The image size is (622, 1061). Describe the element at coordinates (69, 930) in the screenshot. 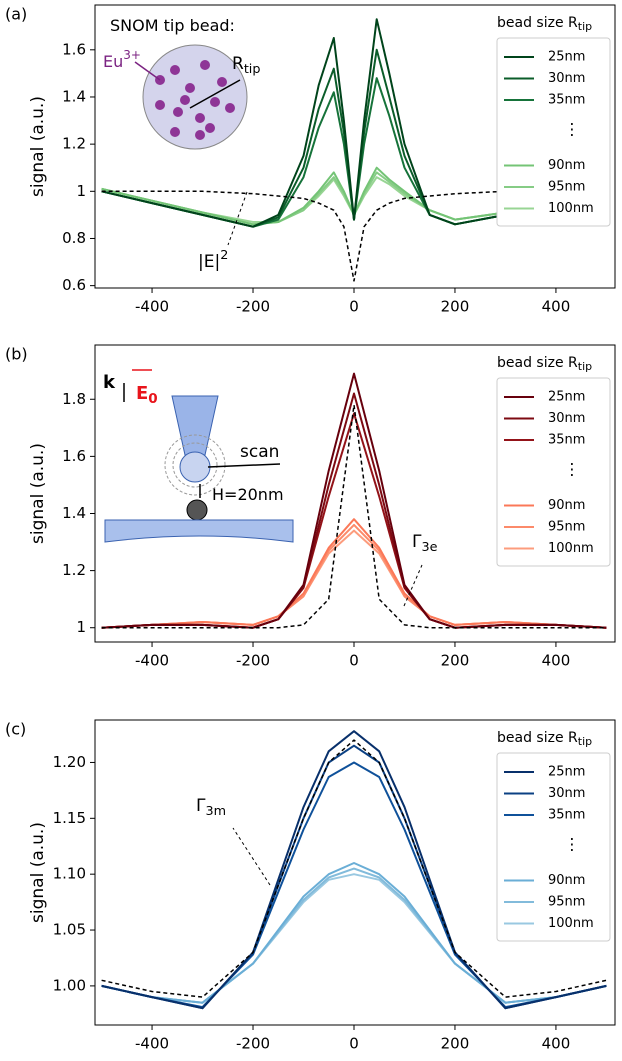

I see `y-tick-label: 1.05` at that location.